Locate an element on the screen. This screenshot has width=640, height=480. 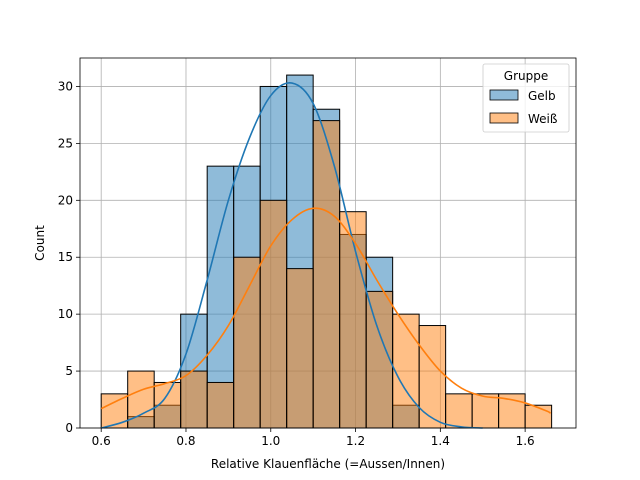
y-tick-label: 10 is located at coordinates (65, 314).